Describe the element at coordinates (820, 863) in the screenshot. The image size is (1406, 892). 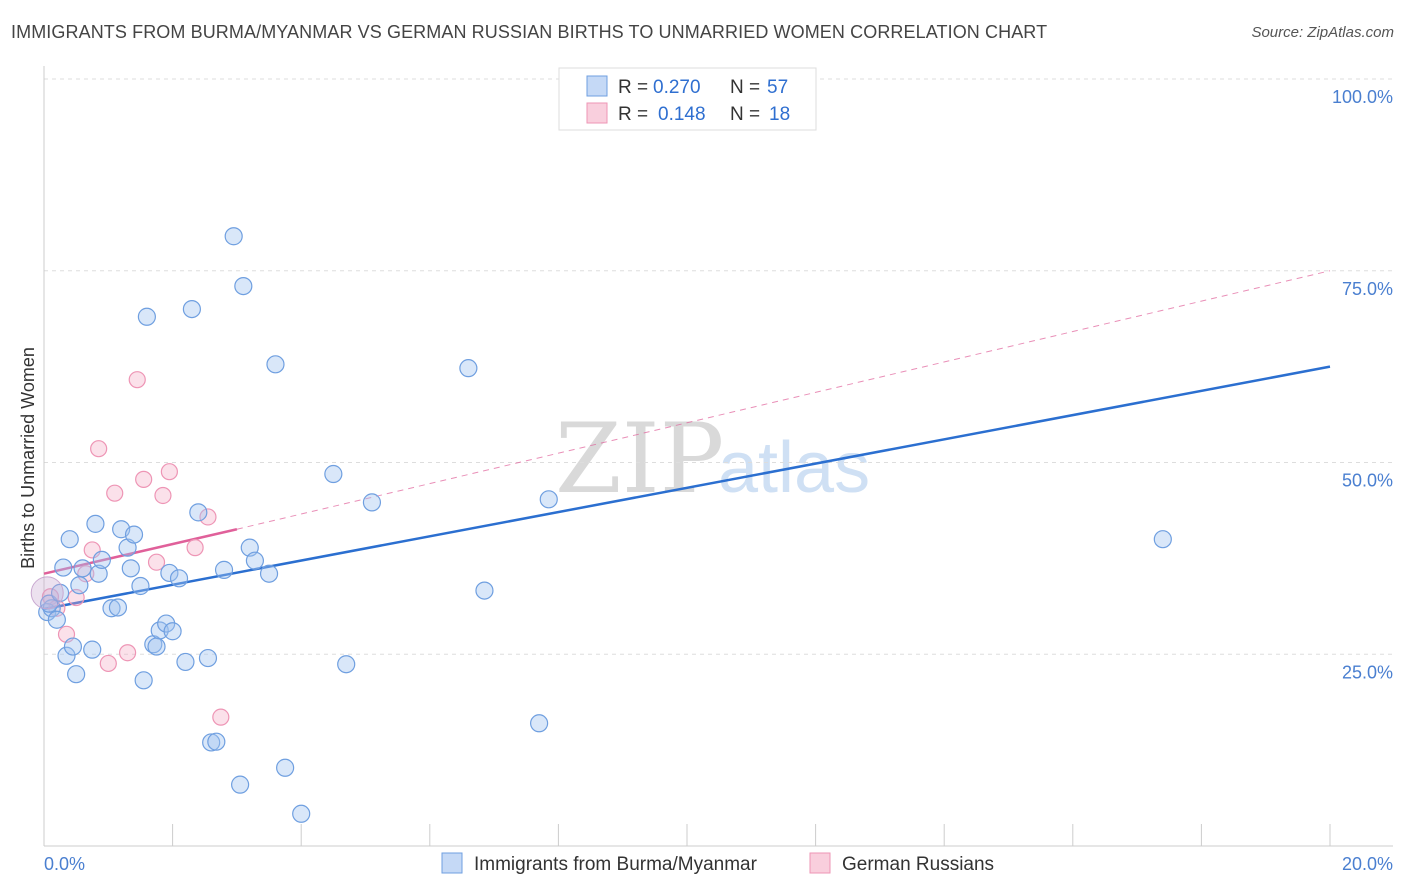
I see `bottom-legend-swatch-series2` at that location.